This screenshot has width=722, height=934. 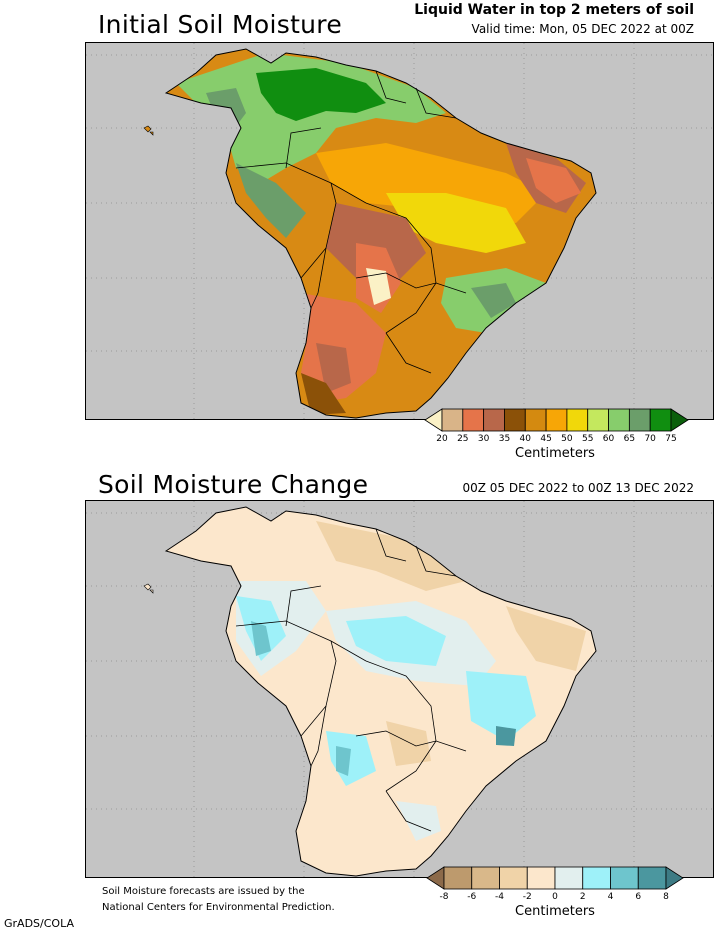 I want to click on bottom-panel-header: 00Z 05 DEC 2022 to 00Z 13 DEC 2022, so click(x=578, y=488).